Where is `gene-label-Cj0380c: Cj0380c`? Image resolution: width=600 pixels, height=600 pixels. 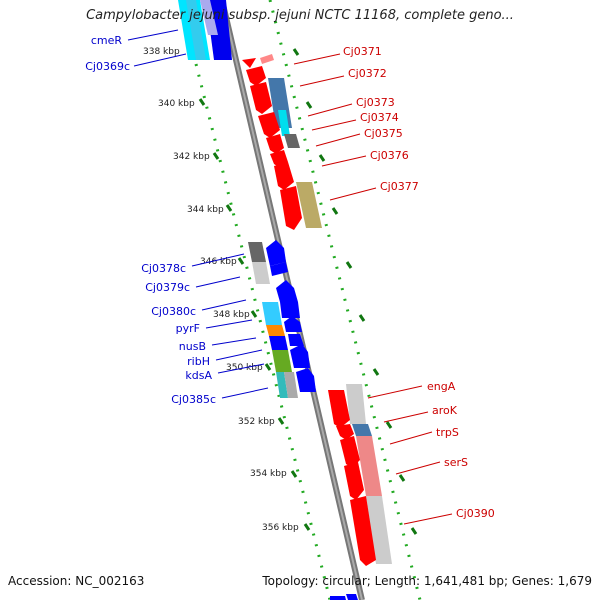
gene-label-Cj0380c: Cj0380c is located at coordinates (173, 311).